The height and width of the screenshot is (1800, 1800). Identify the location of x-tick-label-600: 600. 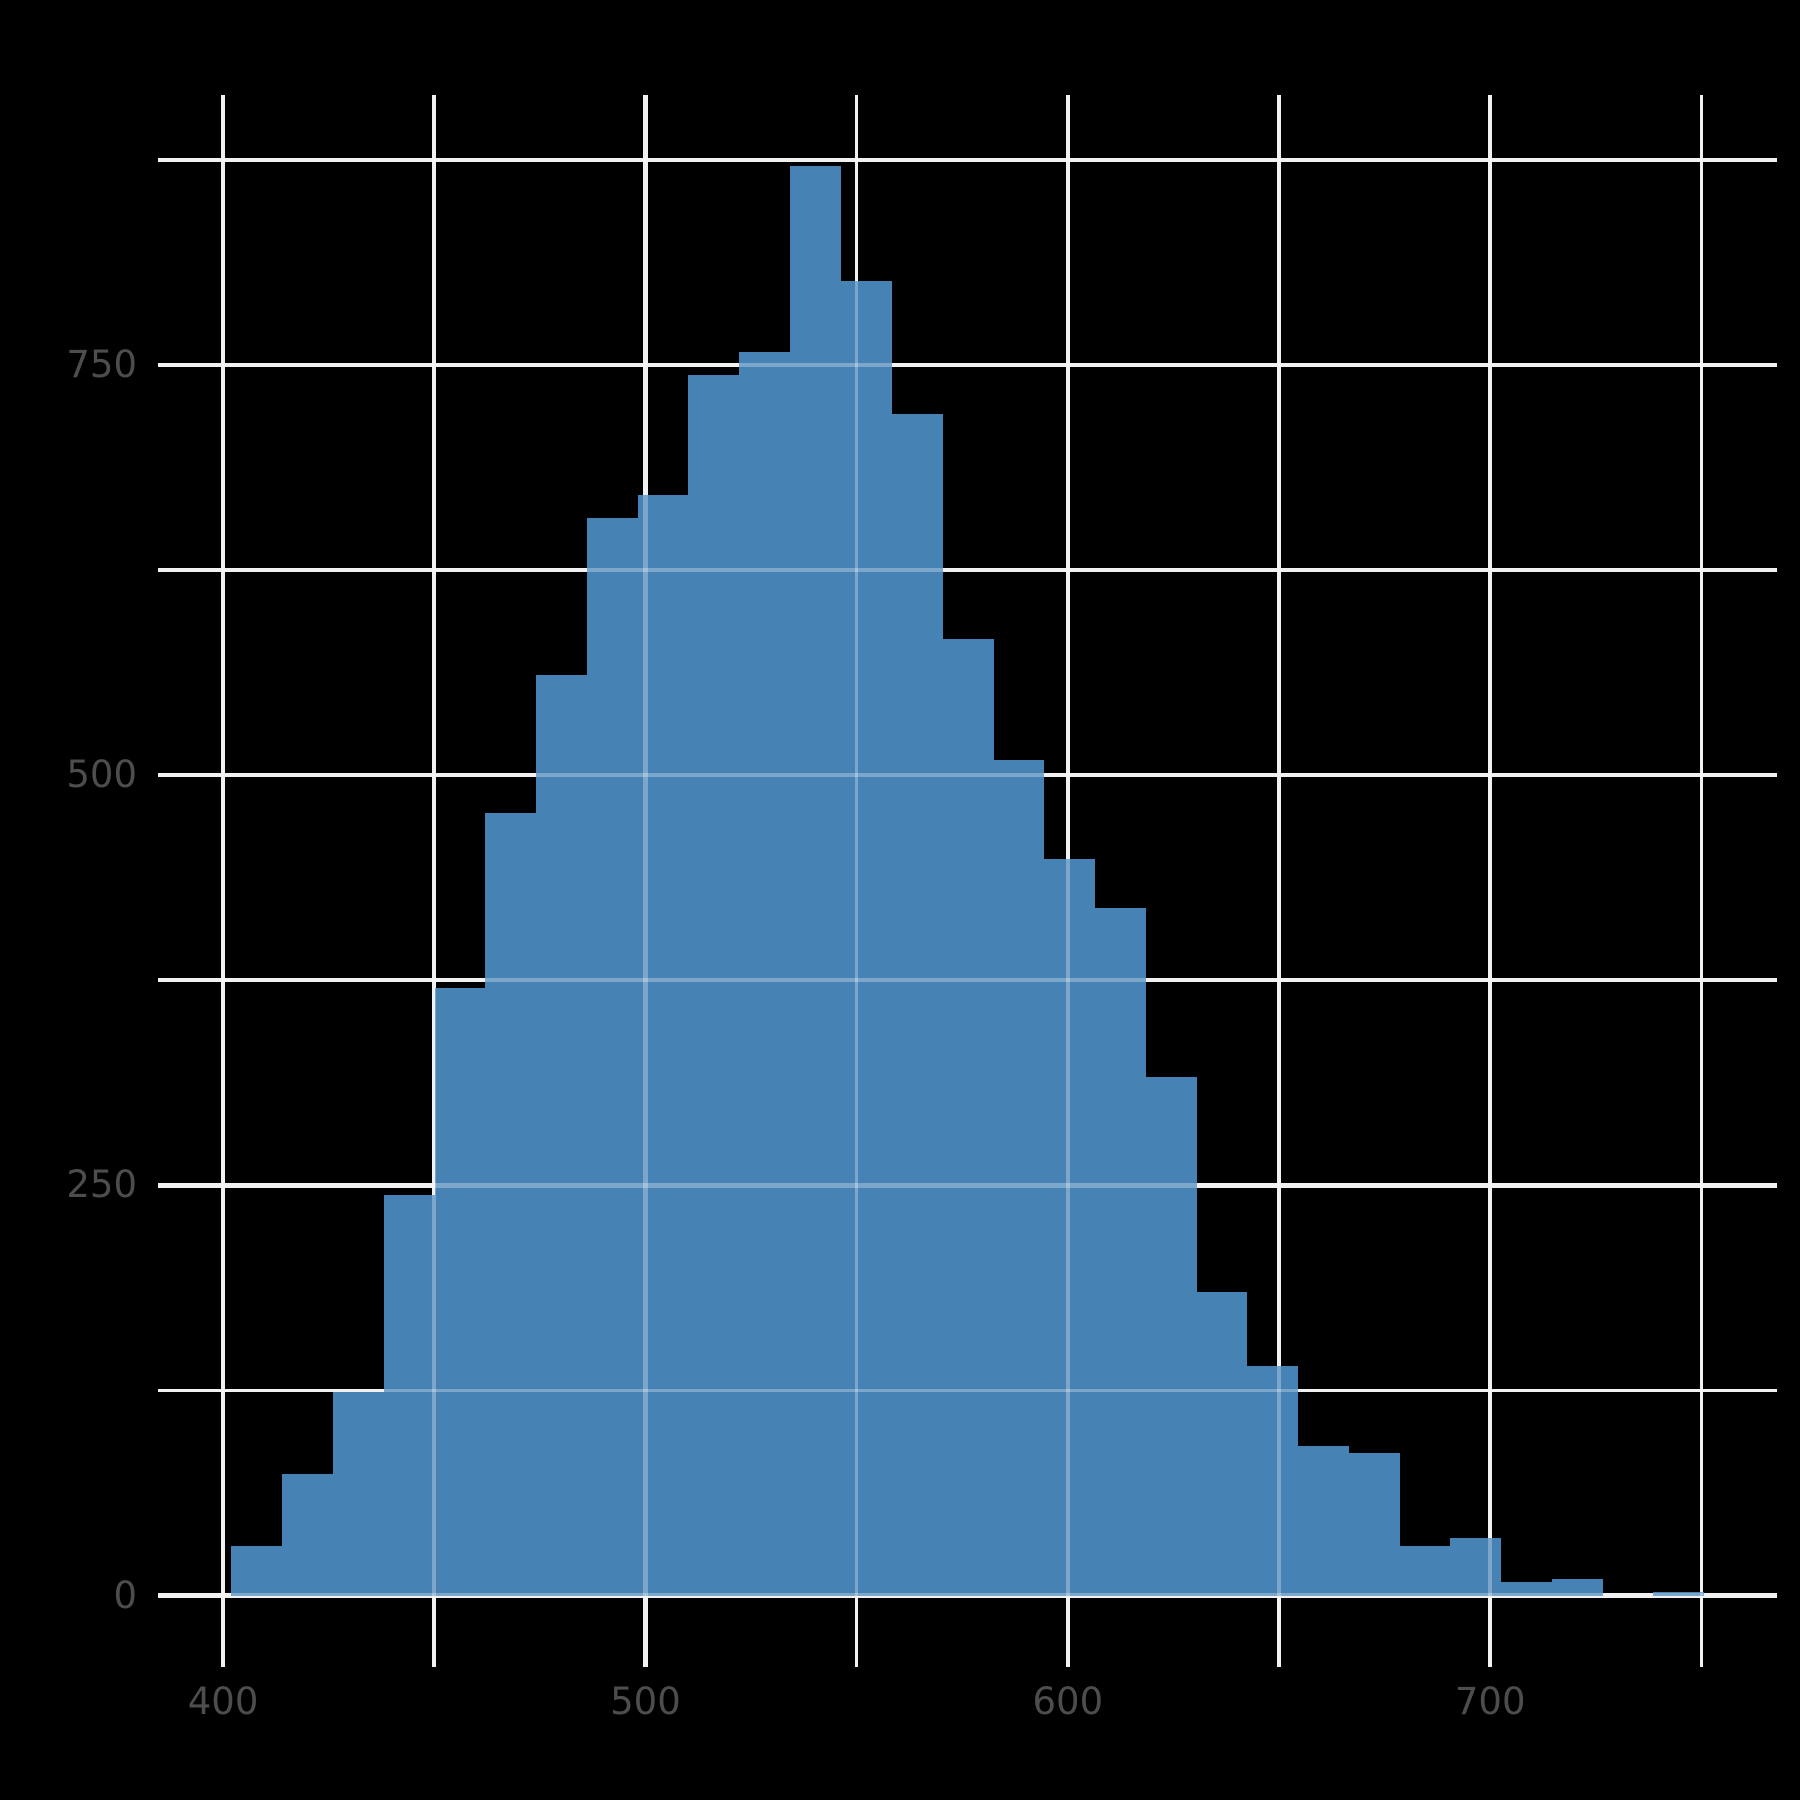
(1068, 1701).